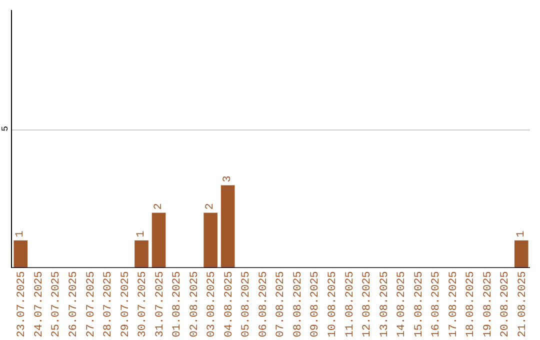  Describe the element at coordinates (333, 304) in the screenshot. I see `x-tick-label: 10.08.2025` at that location.